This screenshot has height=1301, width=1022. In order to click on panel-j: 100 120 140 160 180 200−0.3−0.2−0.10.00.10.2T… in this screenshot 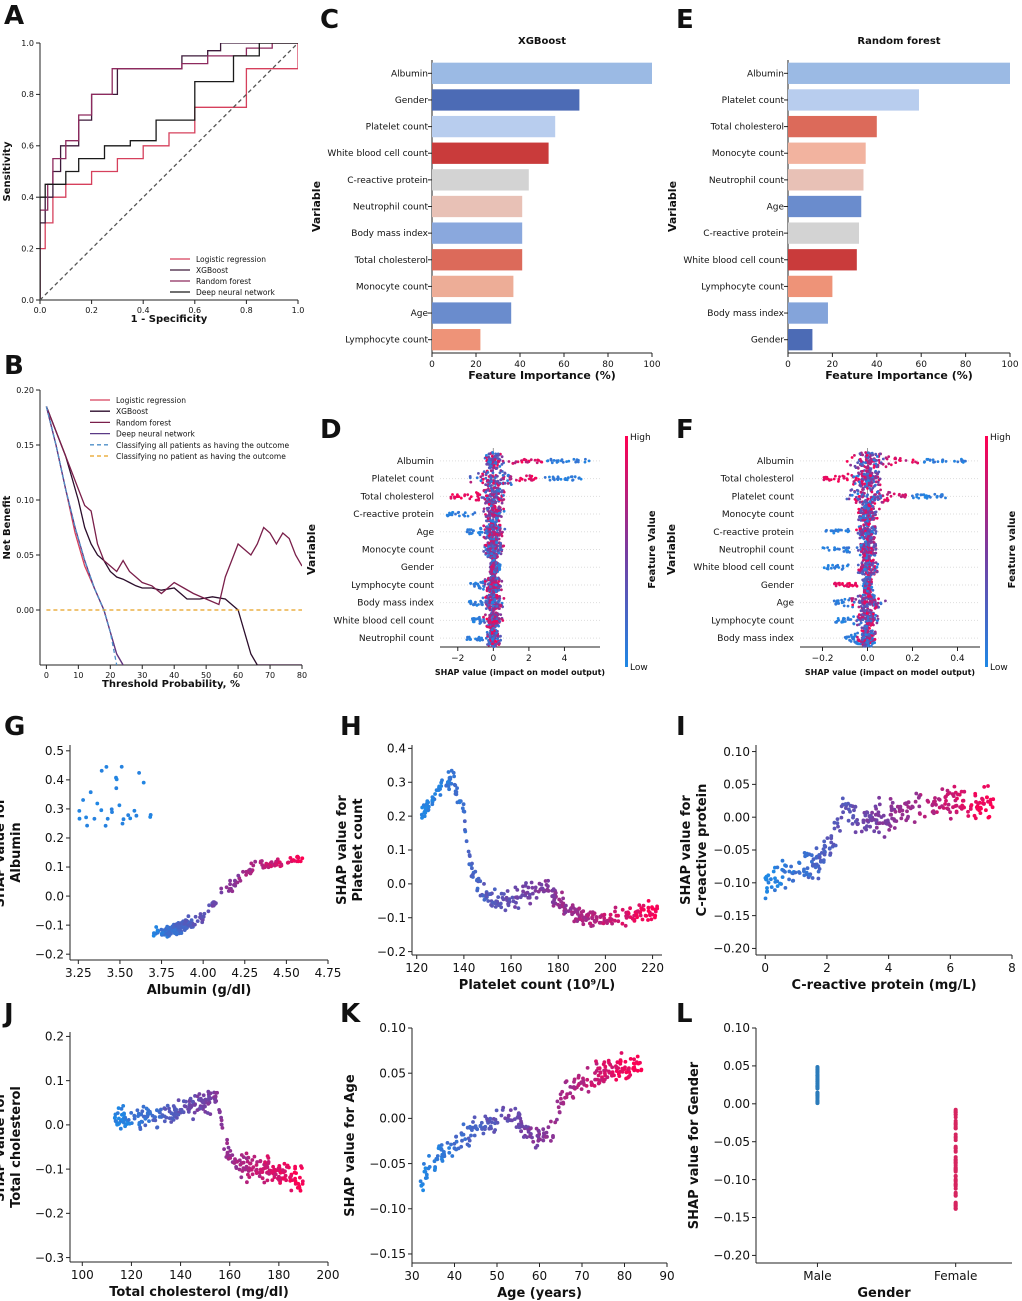, I will do `click(169, 1165)`.